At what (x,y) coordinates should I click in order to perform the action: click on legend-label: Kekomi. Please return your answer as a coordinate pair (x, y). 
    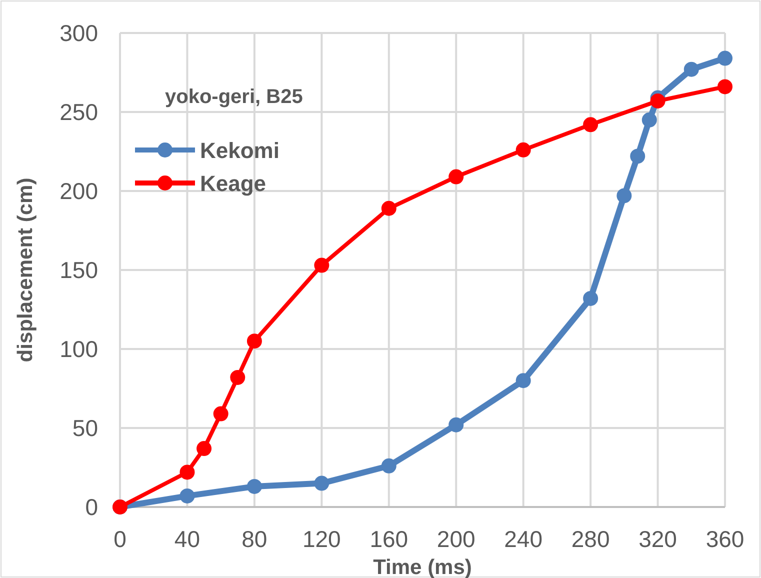
    Looking at the image, I should click on (240, 150).